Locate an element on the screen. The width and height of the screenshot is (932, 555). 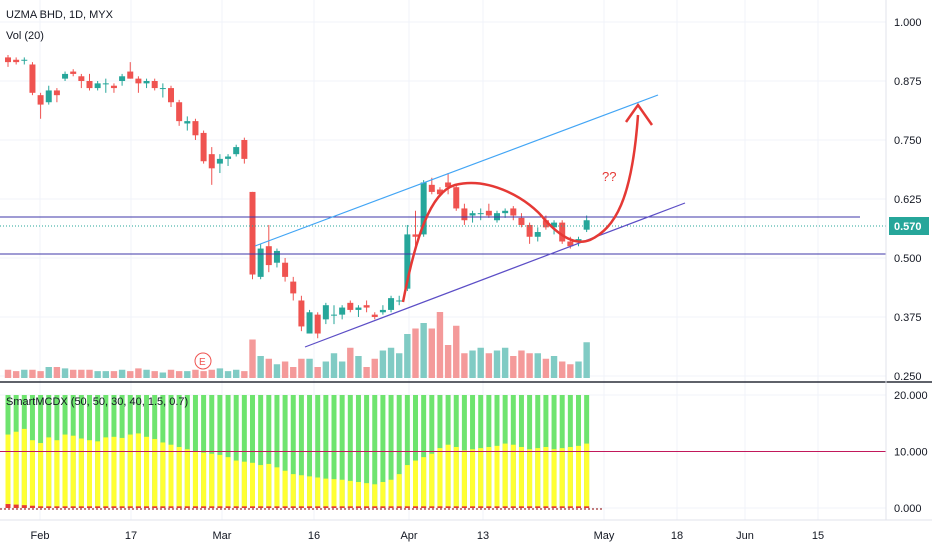
projection-question-text: ?? is located at coordinates (609, 176).